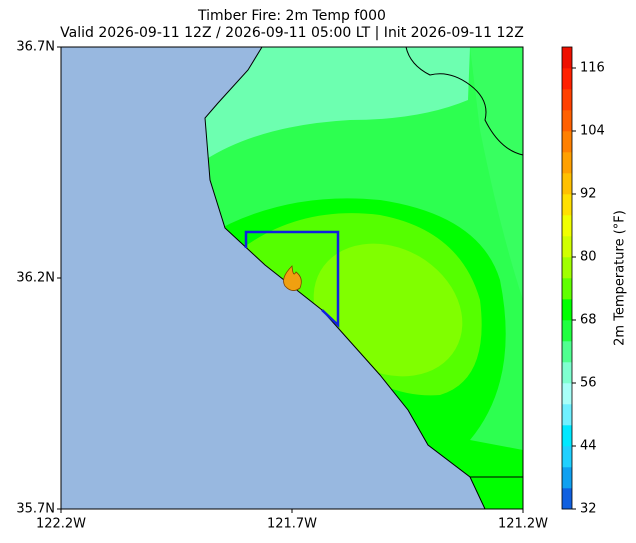 The image size is (636, 543). I want to click on colorbar-tick-label: 80, so click(588, 257).